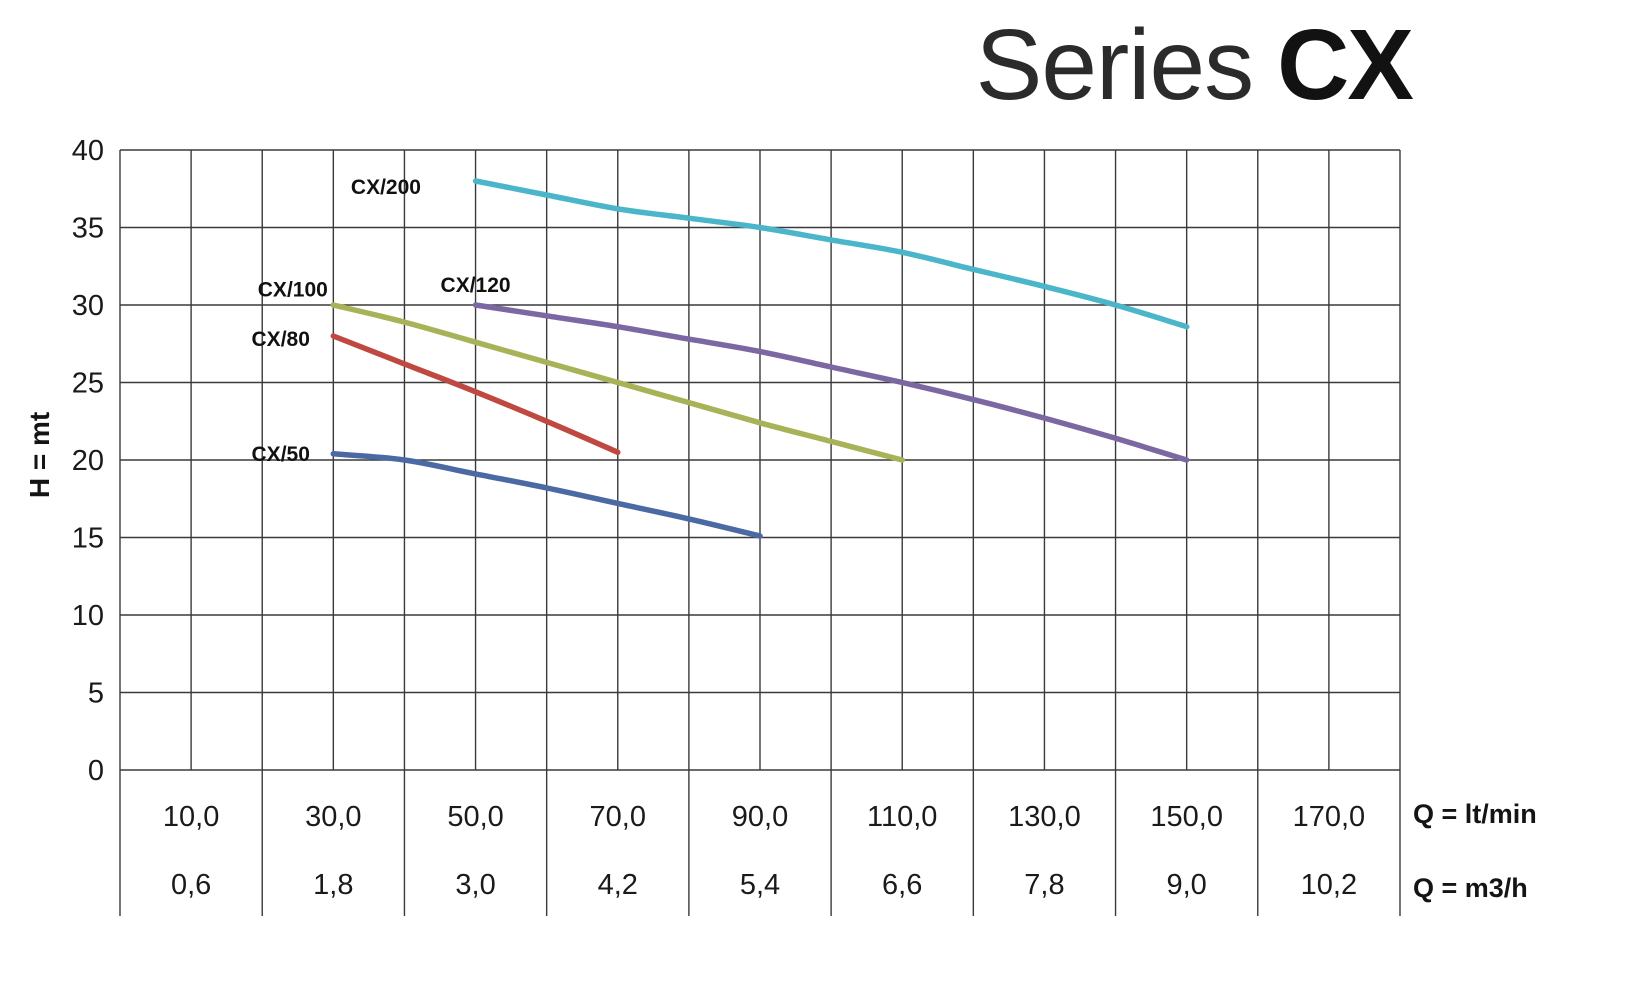 Image resolution: width=1640 pixels, height=1000 pixels. Describe the element at coordinates (618, 817) in the screenshot. I see `x-tick-label-ltmin: 70,0` at that location.